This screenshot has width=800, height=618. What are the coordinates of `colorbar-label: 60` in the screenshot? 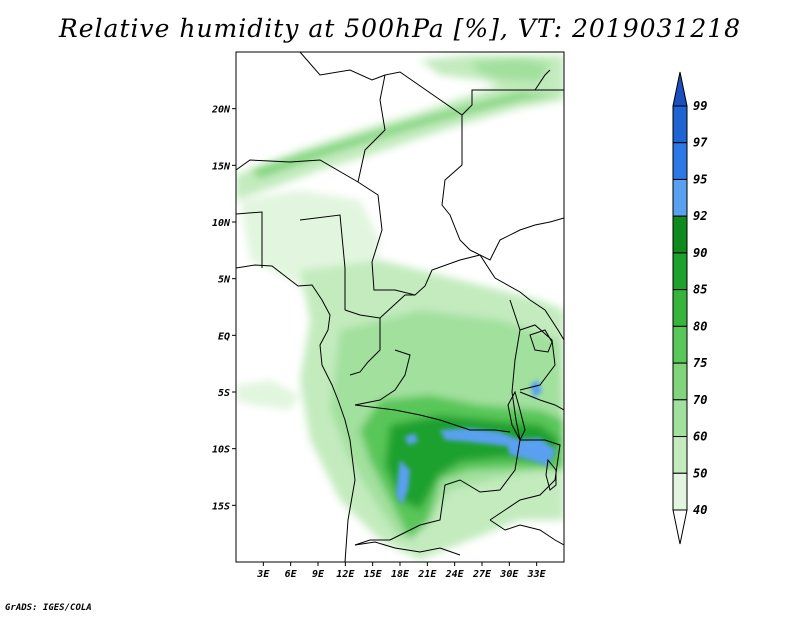 It's located at (700, 437).